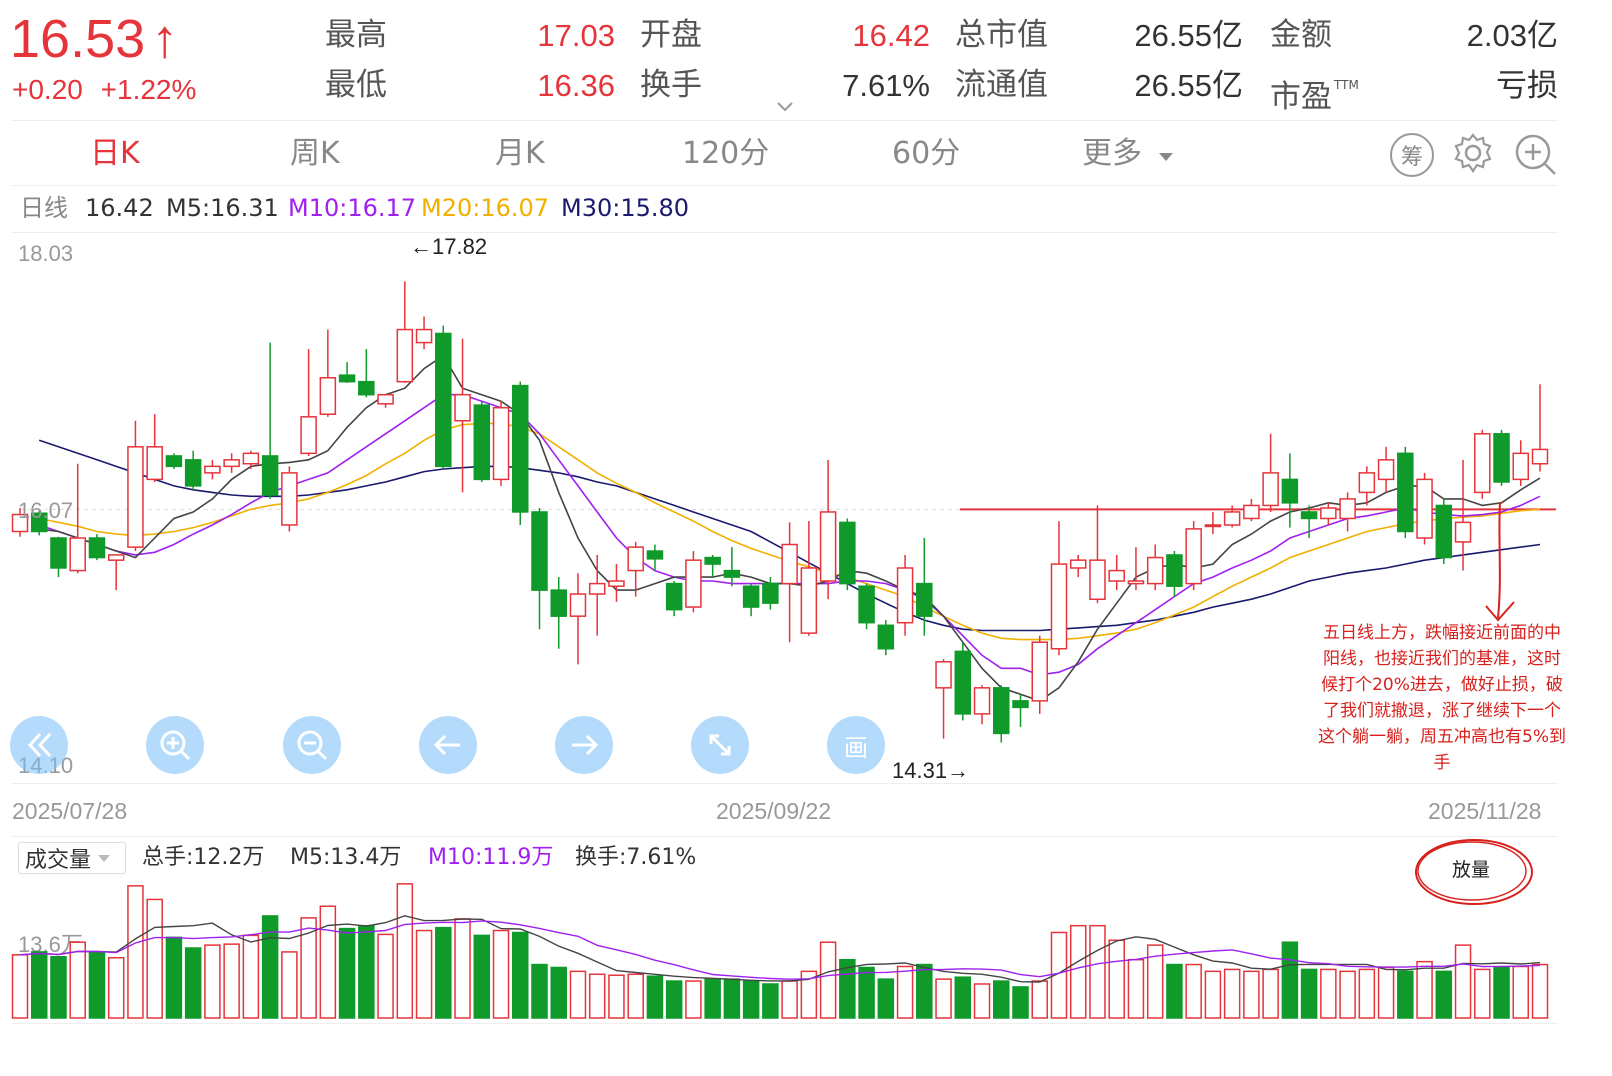  Describe the element at coordinates (774, 811) in the screenshot. I see `date-mid-label: 2025/09/22` at that location.